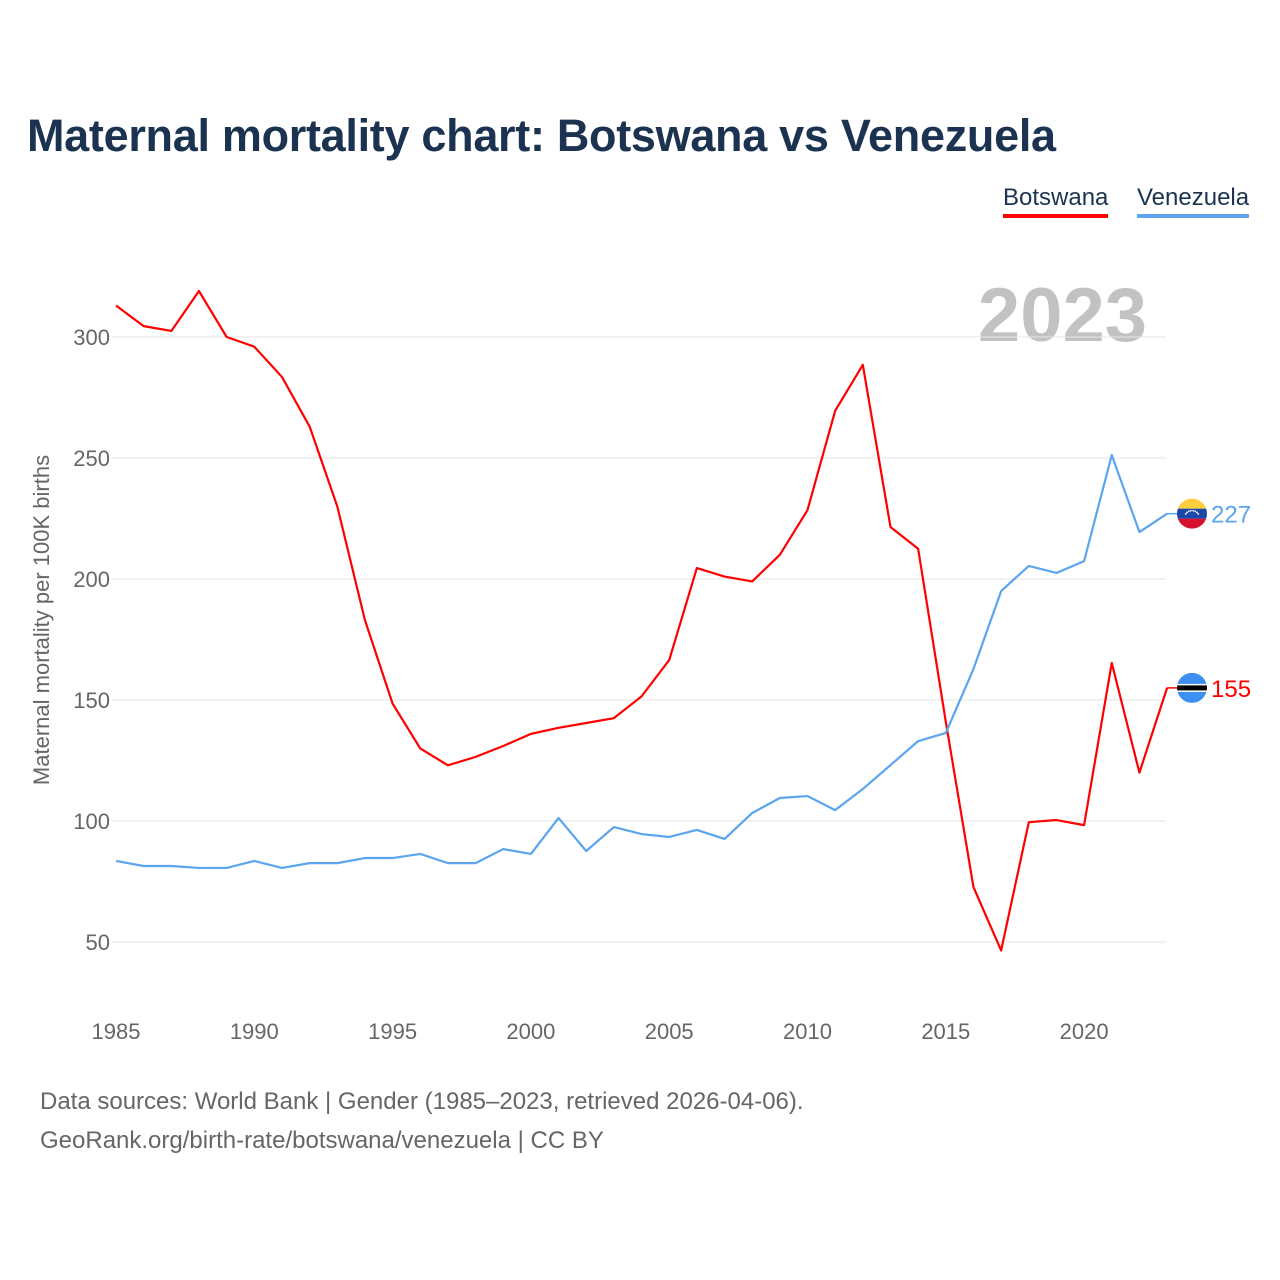 The height and width of the screenshot is (1280, 1280). Describe the element at coordinates (669, 1031) in the screenshot. I see `x-tick-label: 2005` at that location.